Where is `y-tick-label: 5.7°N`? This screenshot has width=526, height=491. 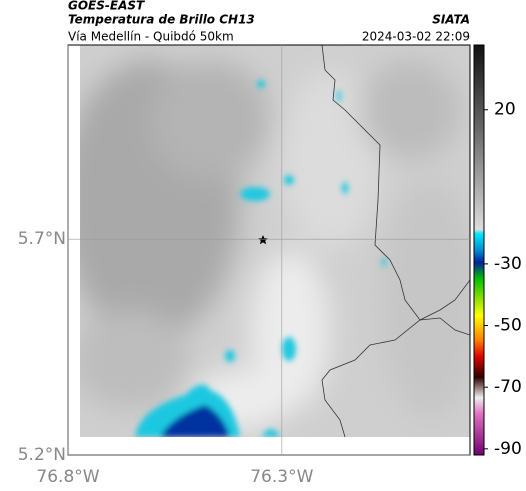 y-tick-label: 5.7°N is located at coordinates (42, 239).